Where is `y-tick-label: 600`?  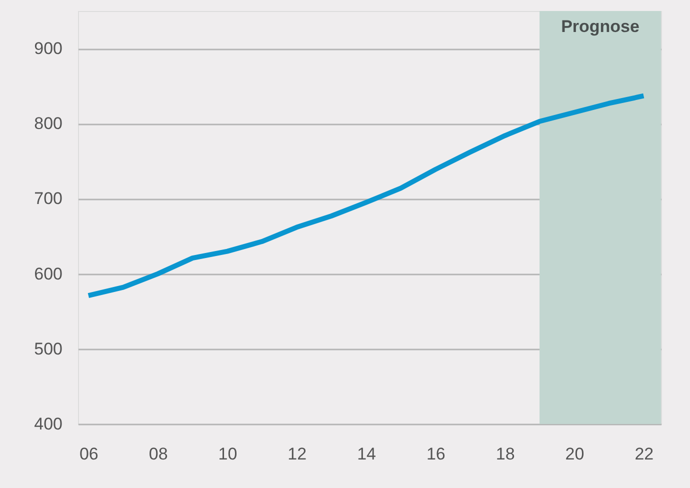 y-tick-label: 600 is located at coordinates (48, 274).